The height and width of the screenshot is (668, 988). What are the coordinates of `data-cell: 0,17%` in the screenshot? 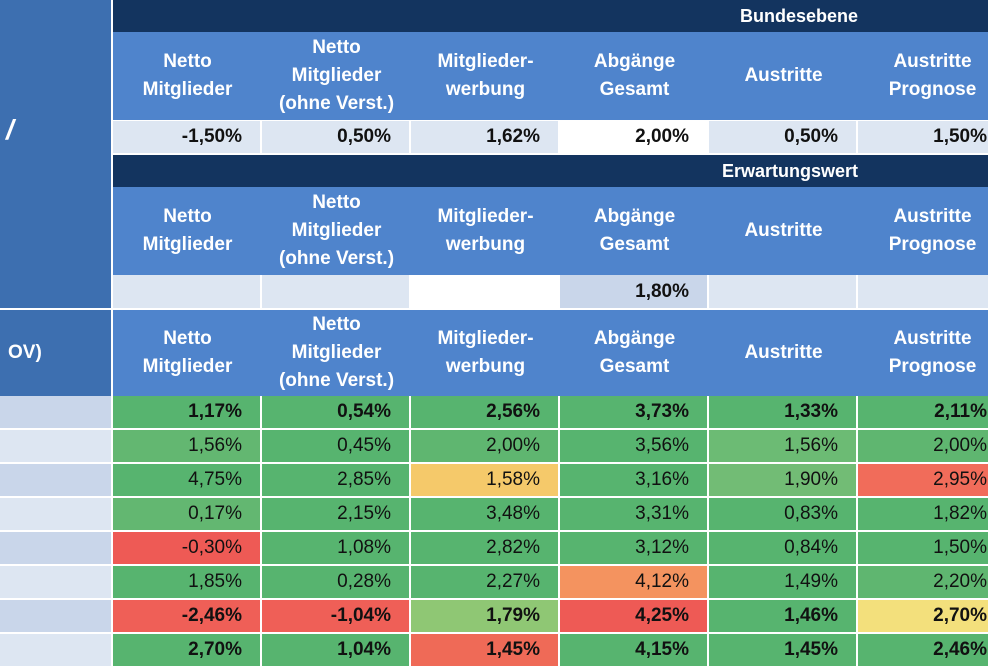 It's located at (187, 515).